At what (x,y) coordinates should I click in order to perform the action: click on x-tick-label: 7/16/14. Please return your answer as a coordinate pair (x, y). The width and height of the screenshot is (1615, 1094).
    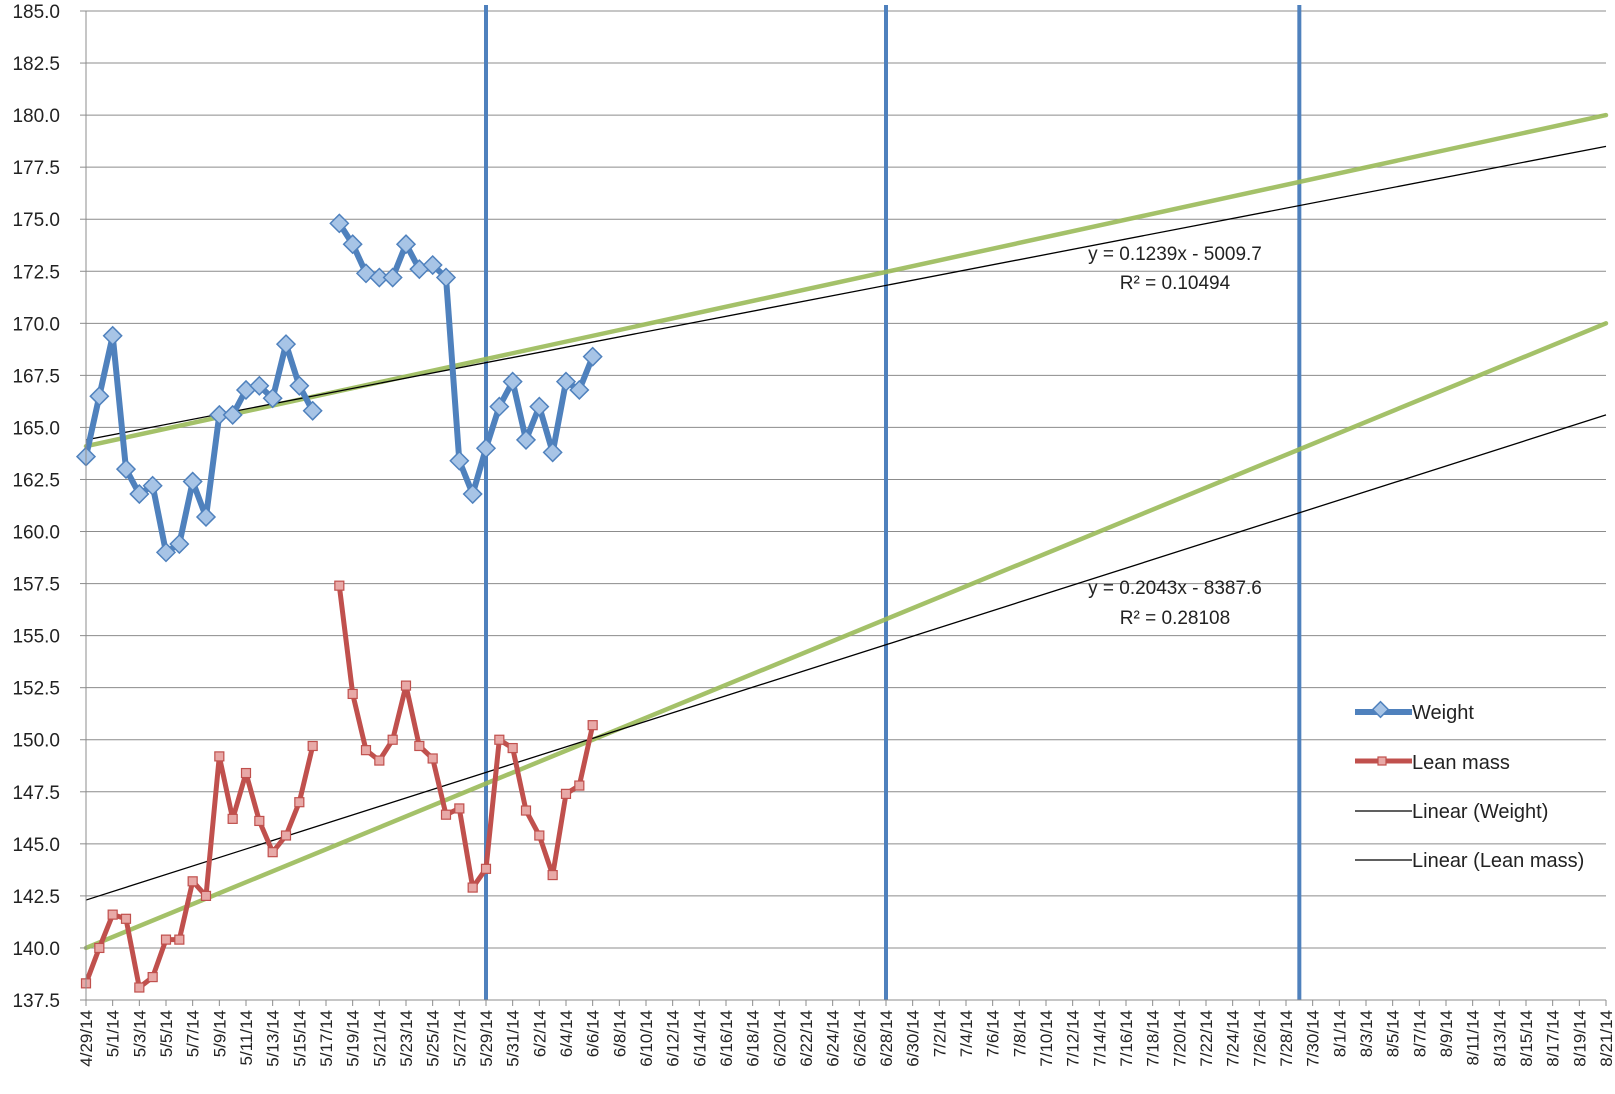
    Looking at the image, I should click on (1126, 1038).